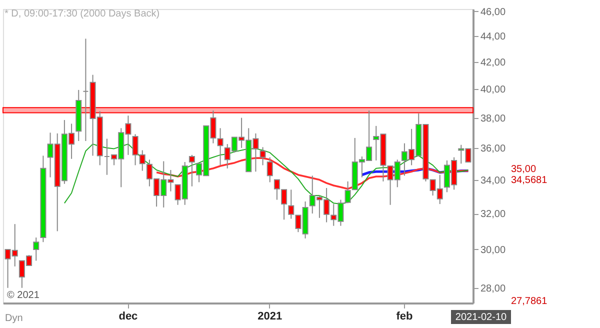 This screenshot has width=600, height=328. I want to click on x-tick-label: feb, so click(404, 316).